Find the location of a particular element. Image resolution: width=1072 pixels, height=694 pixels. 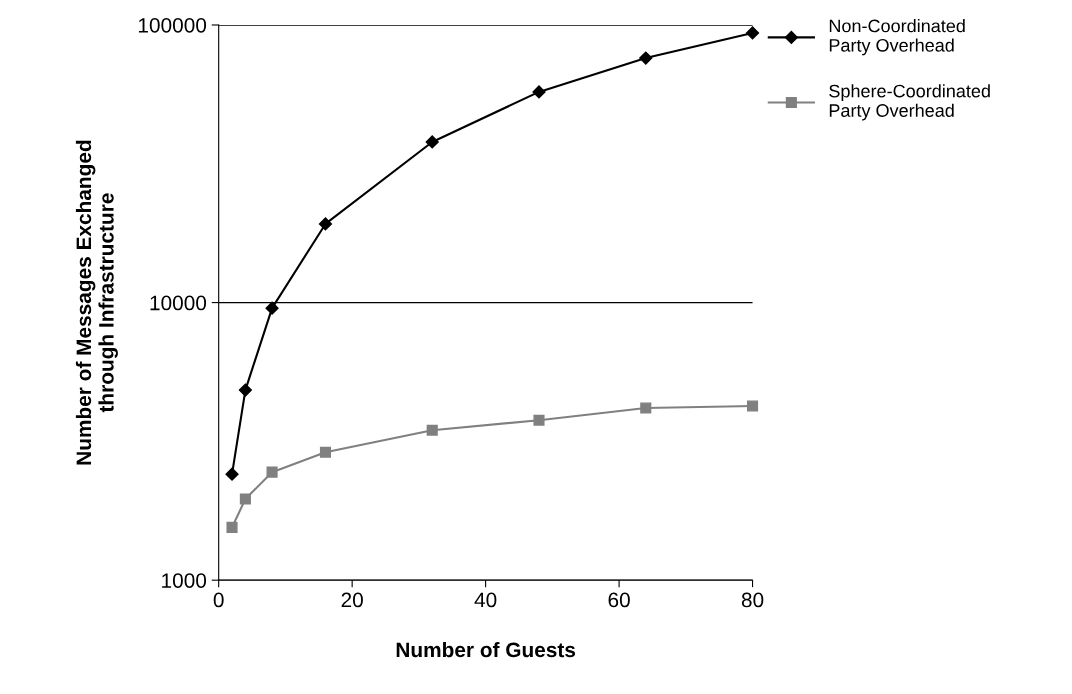

x-tick-label: 40 is located at coordinates (485, 600).